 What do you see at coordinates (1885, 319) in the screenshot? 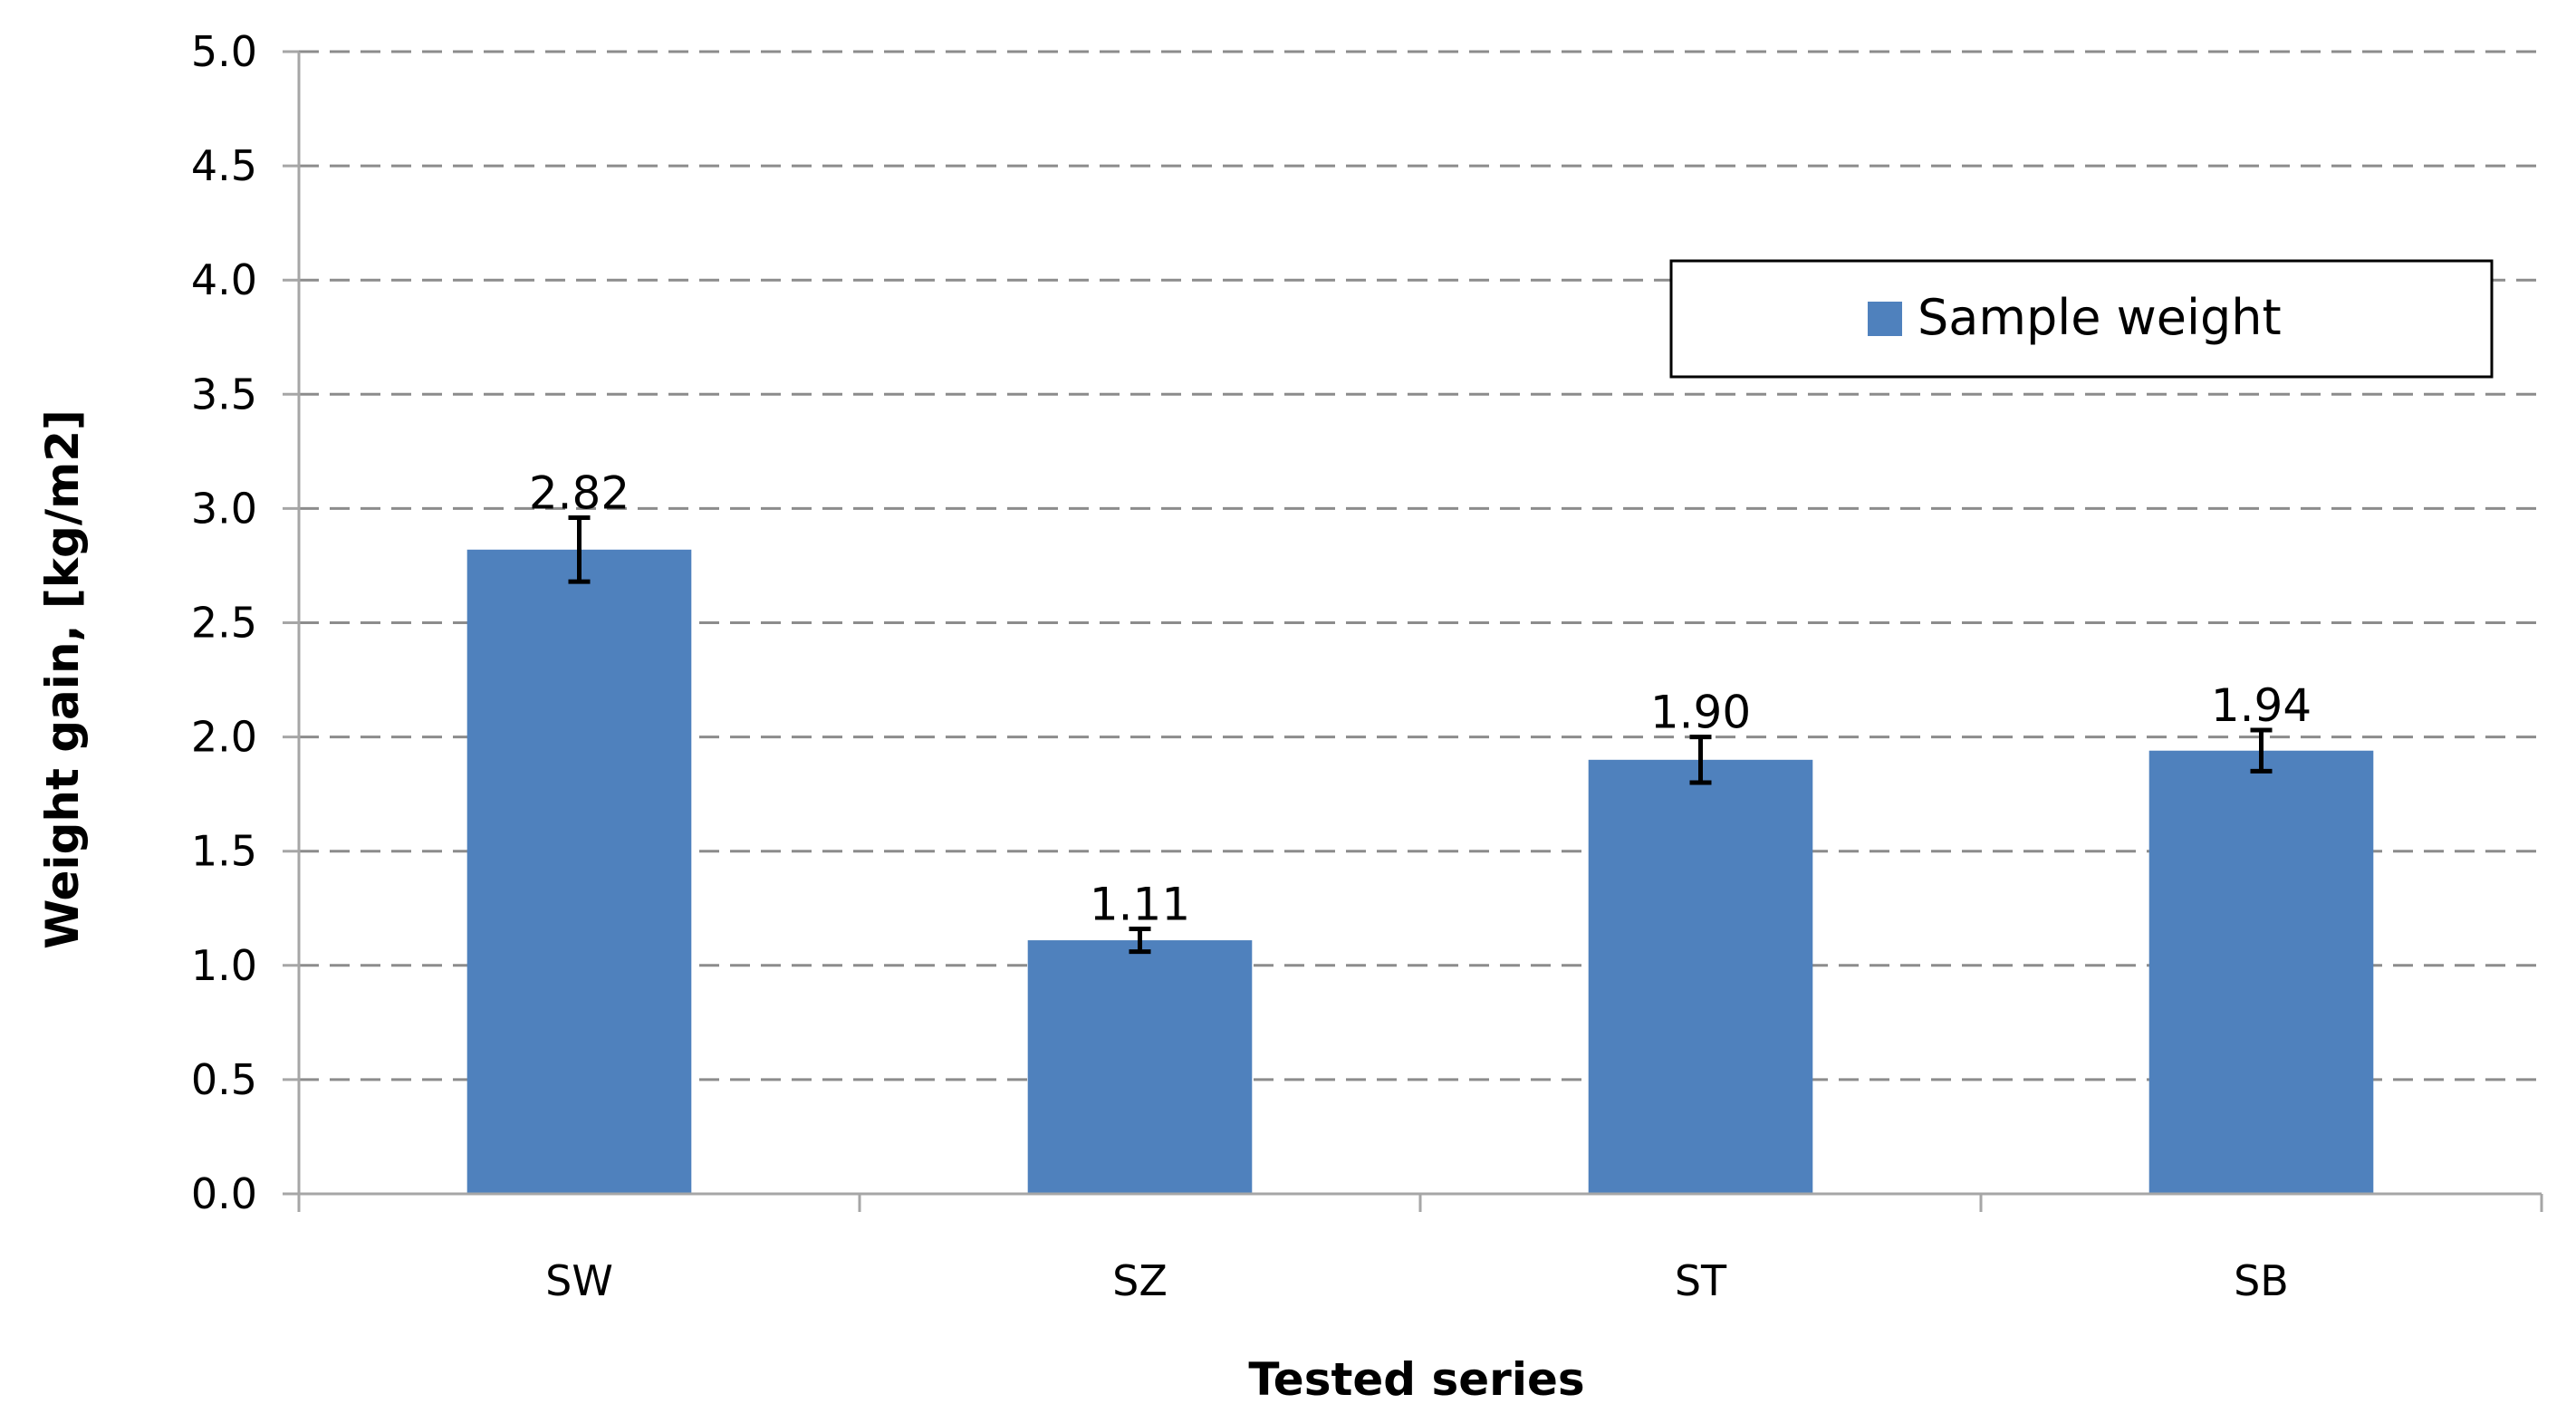
I see `legend-swatch` at bounding box center [1885, 319].